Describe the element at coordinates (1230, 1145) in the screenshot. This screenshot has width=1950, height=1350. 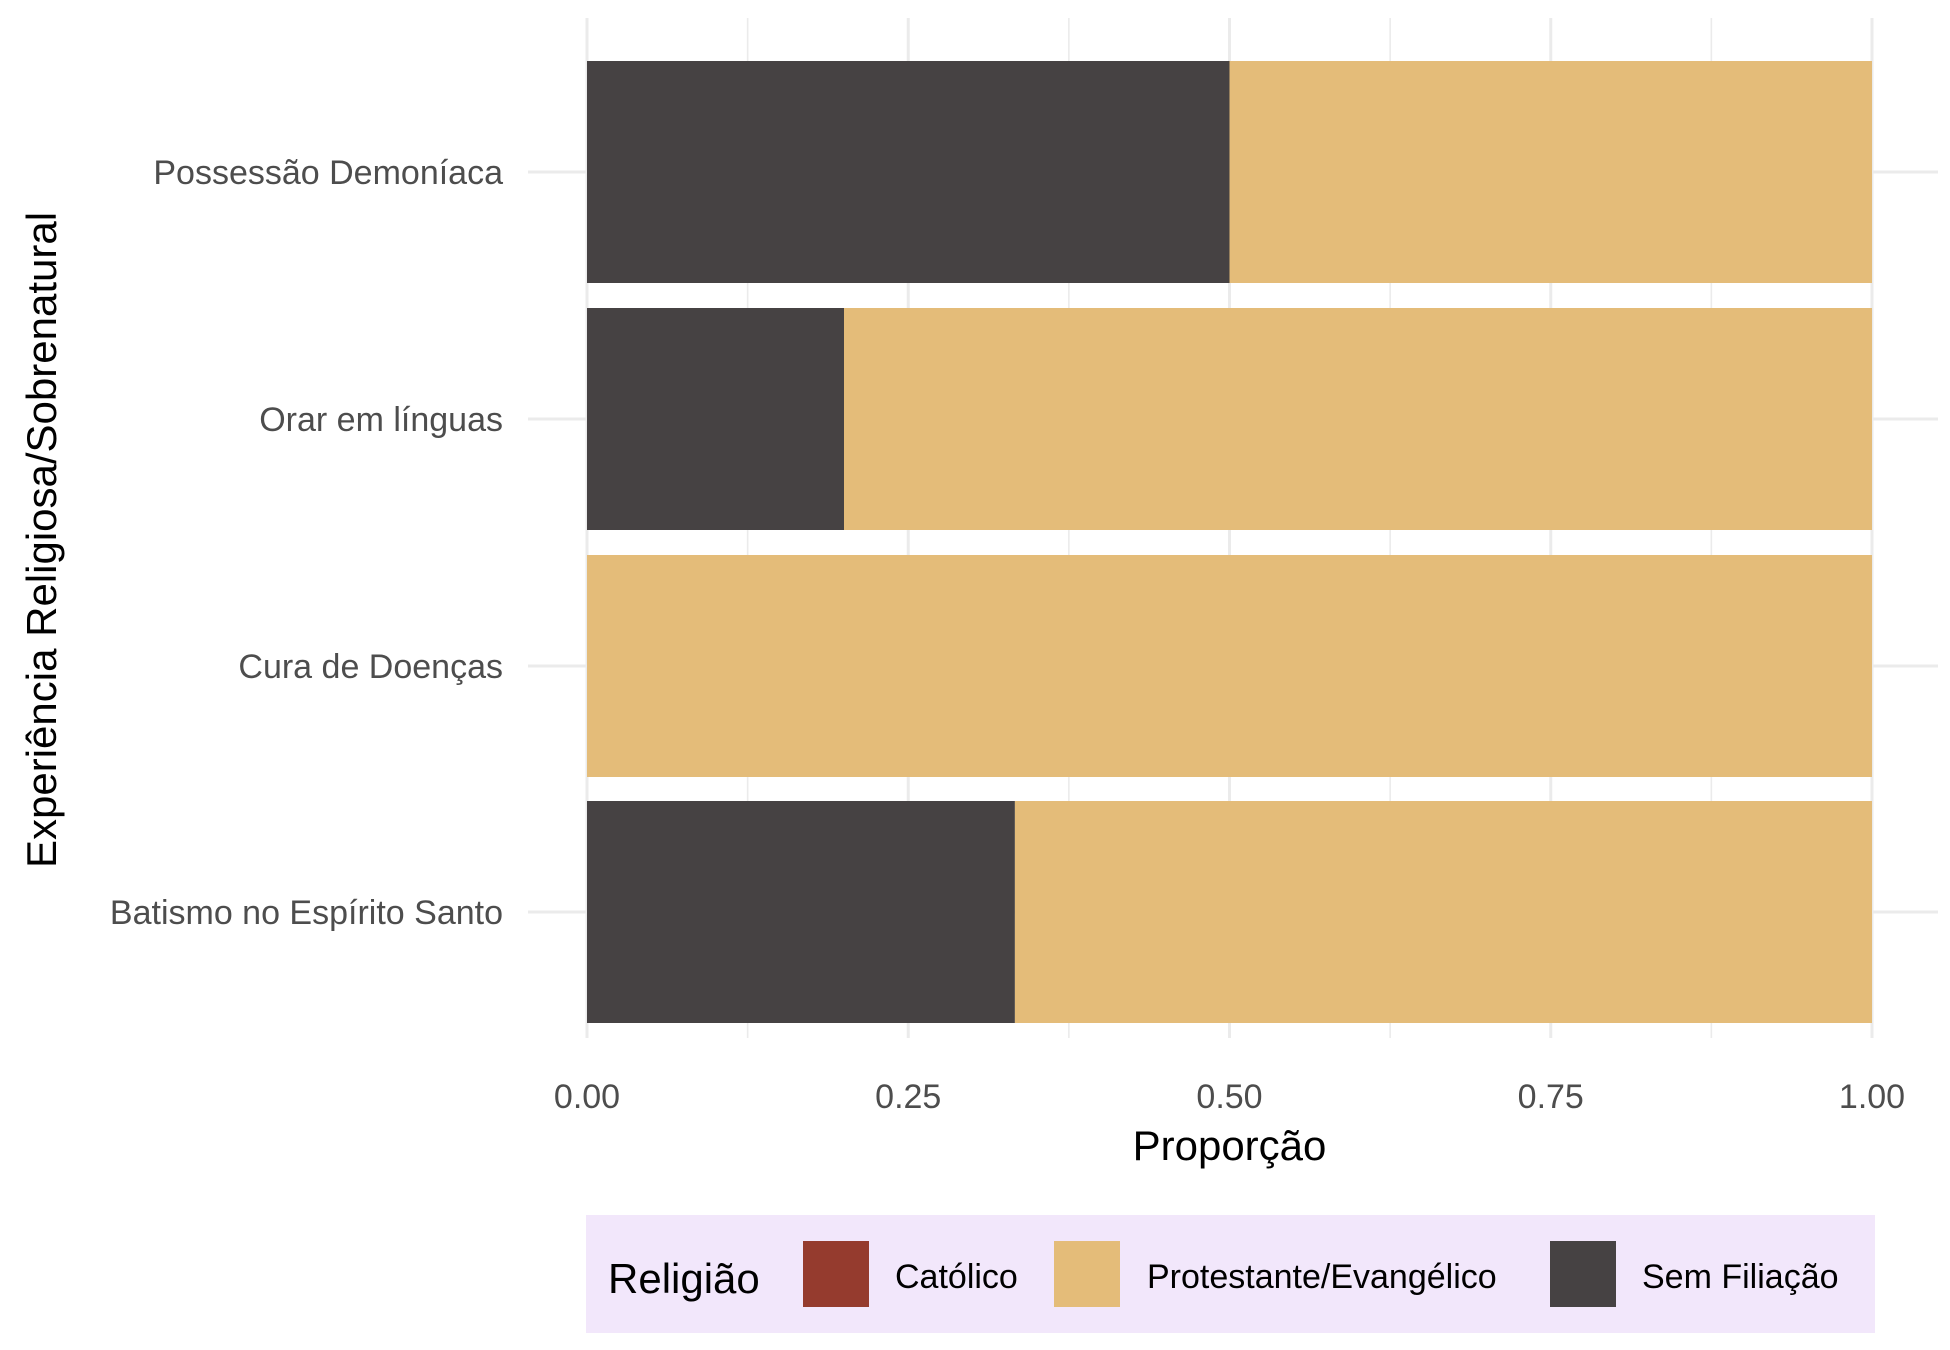
I see `x-axis-title: Proporção` at that location.